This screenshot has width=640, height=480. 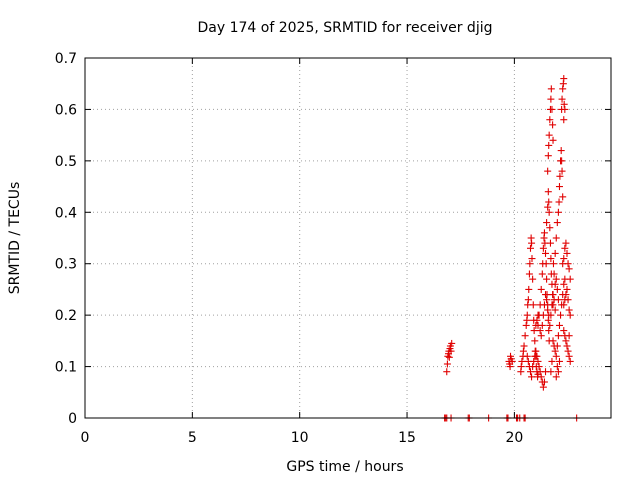 I want to click on y-tick-label: 0.7, so click(x=66, y=59).